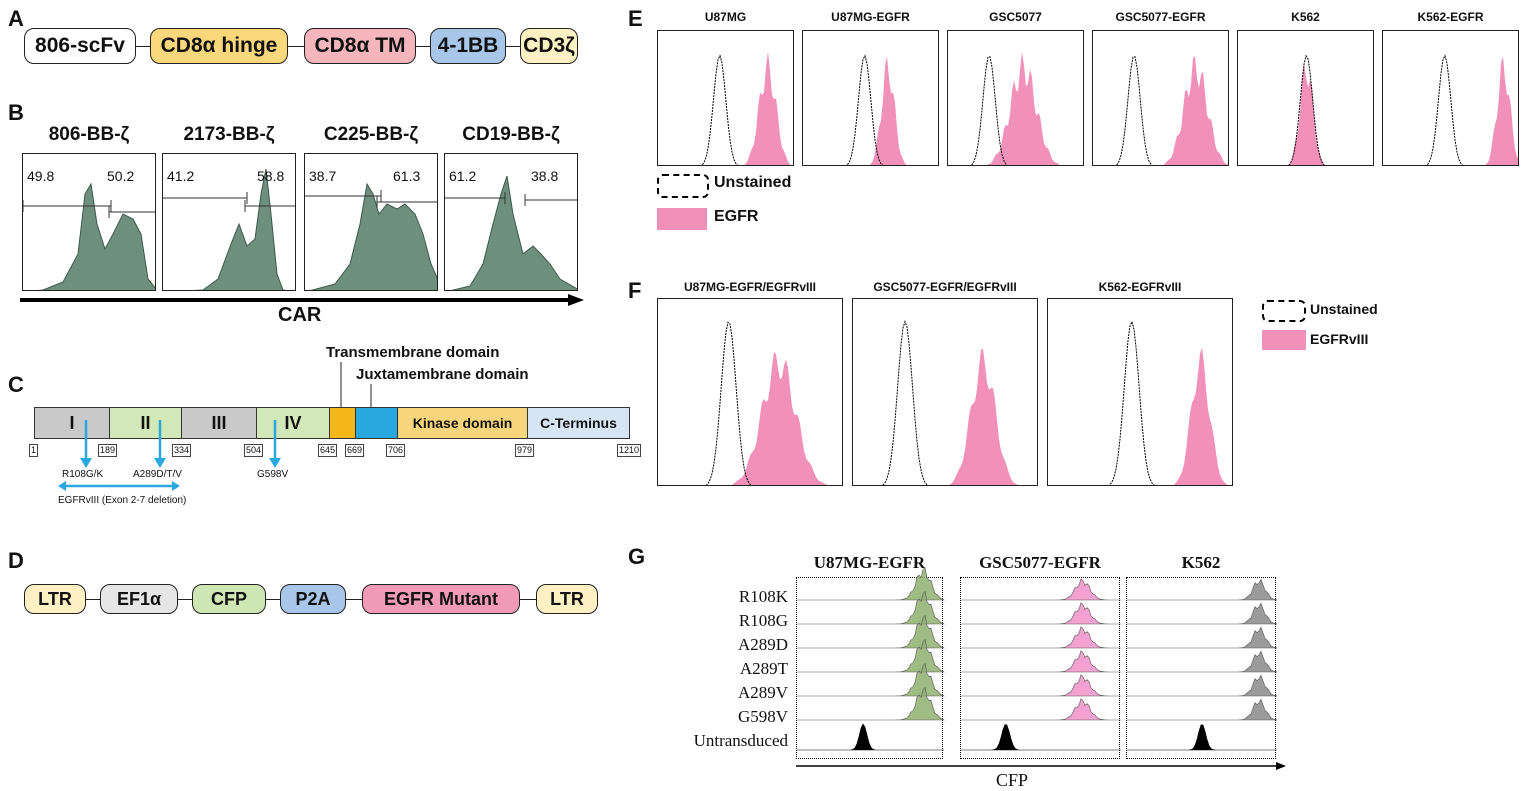  I want to click on tick-1210: 1210, so click(629, 450).